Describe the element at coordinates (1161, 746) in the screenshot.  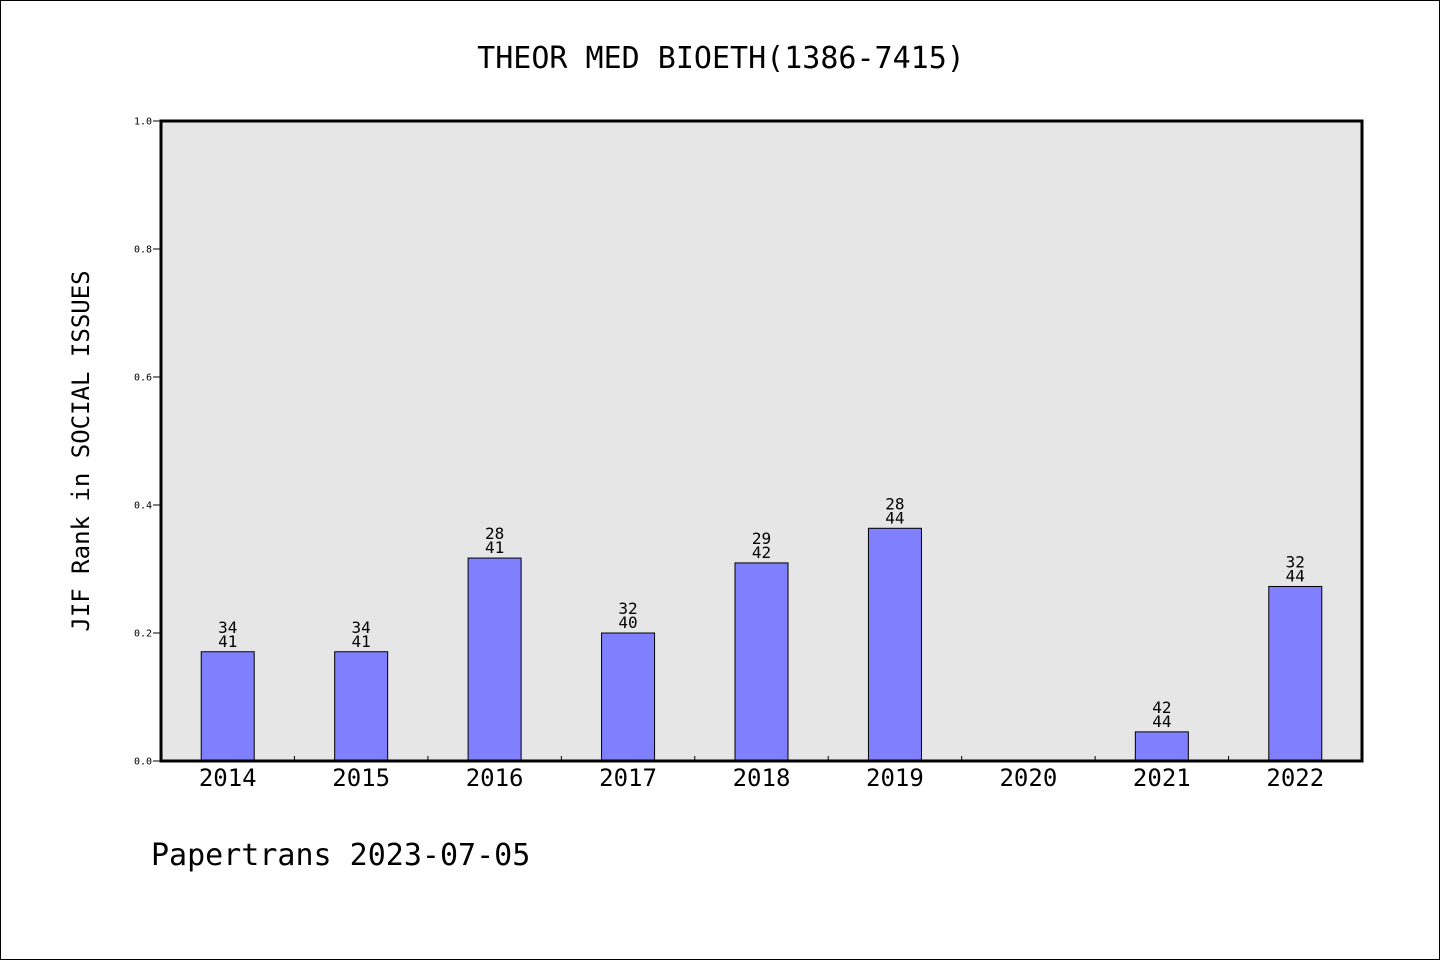
I see `bar-2021` at that location.